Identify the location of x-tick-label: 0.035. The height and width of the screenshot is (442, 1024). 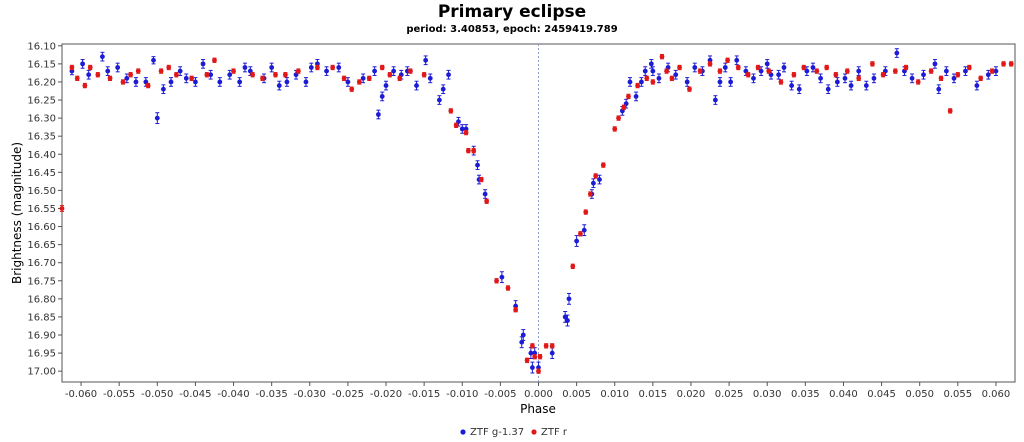
(805, 394).